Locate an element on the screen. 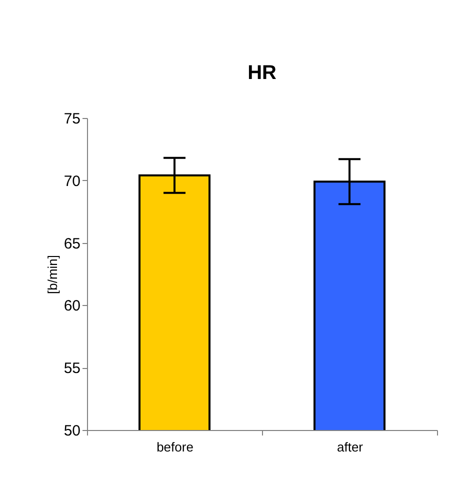 This screenshot has height=482, width=476. x-tick-label: after is located at coordinates (350, 447).